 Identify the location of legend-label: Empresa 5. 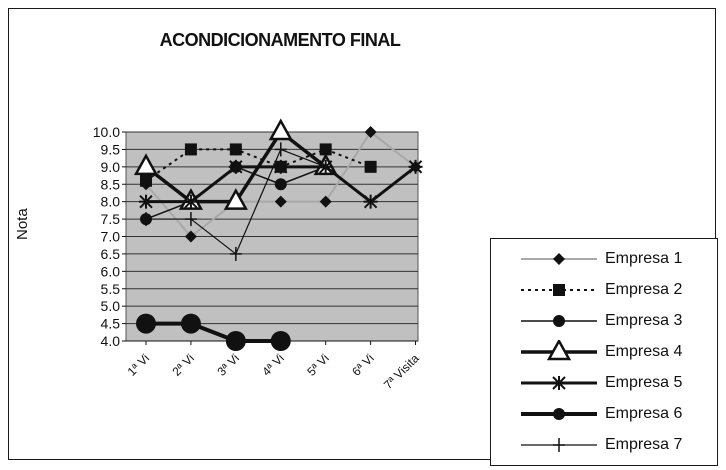
(644, 382).